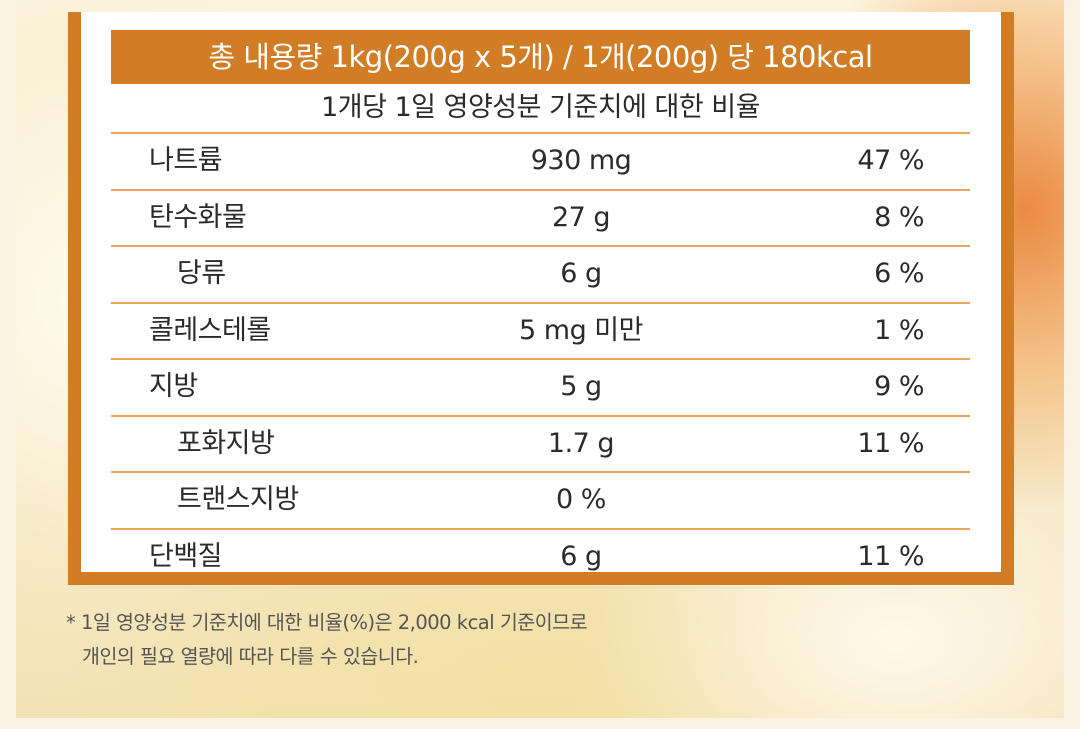  Describe the element at coordinates (581, 499) in the screenshot. I see `nutrient-amount: 0 %` at that location.